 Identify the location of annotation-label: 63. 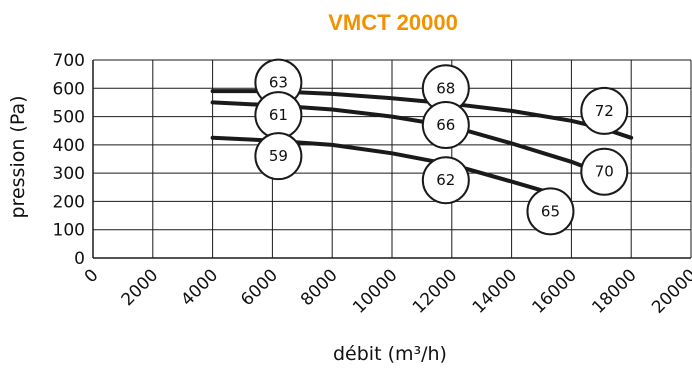
(278, 83).